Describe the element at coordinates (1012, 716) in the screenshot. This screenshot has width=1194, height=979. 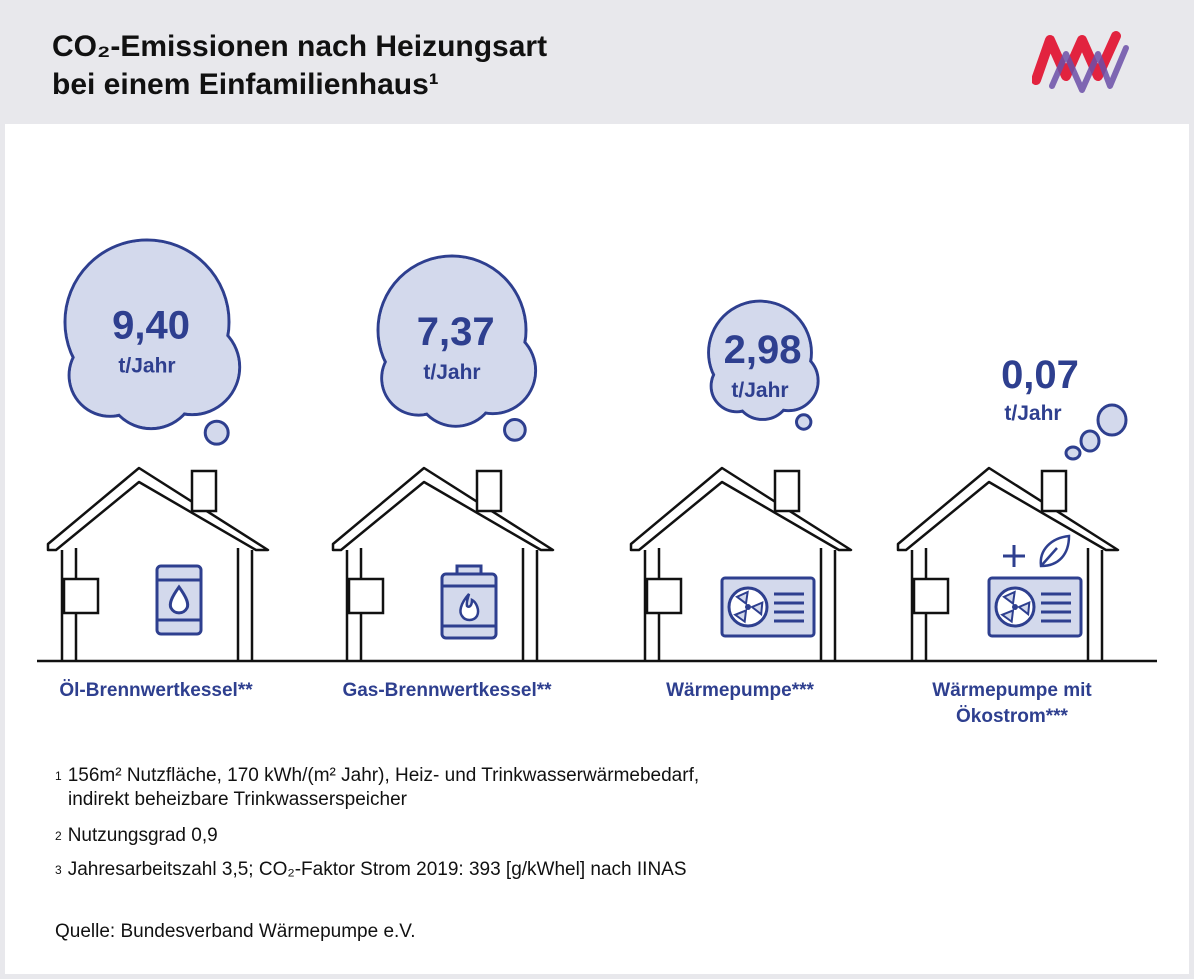
I see `category-label: Ökostrom***` at that location.